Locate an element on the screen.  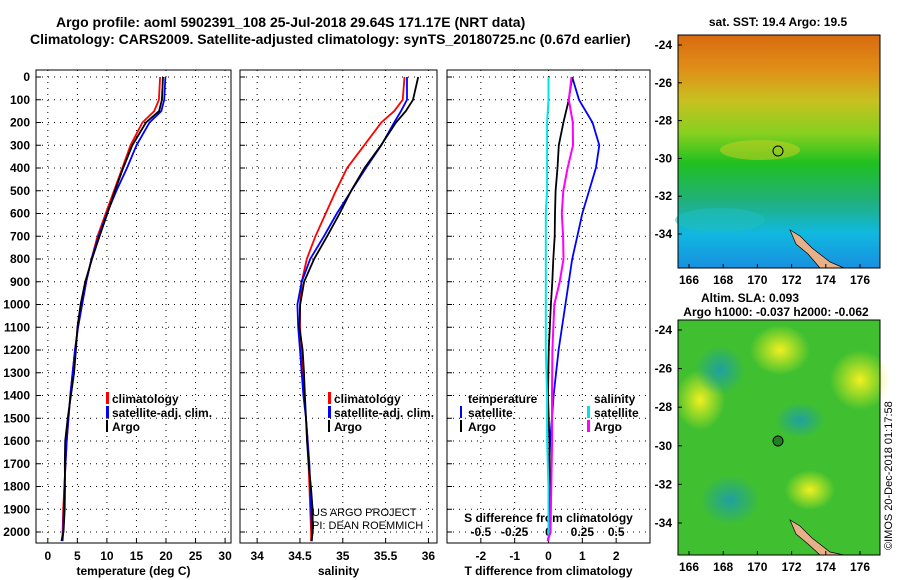
legend-swatch-argo is located at coordinates (329, 426).